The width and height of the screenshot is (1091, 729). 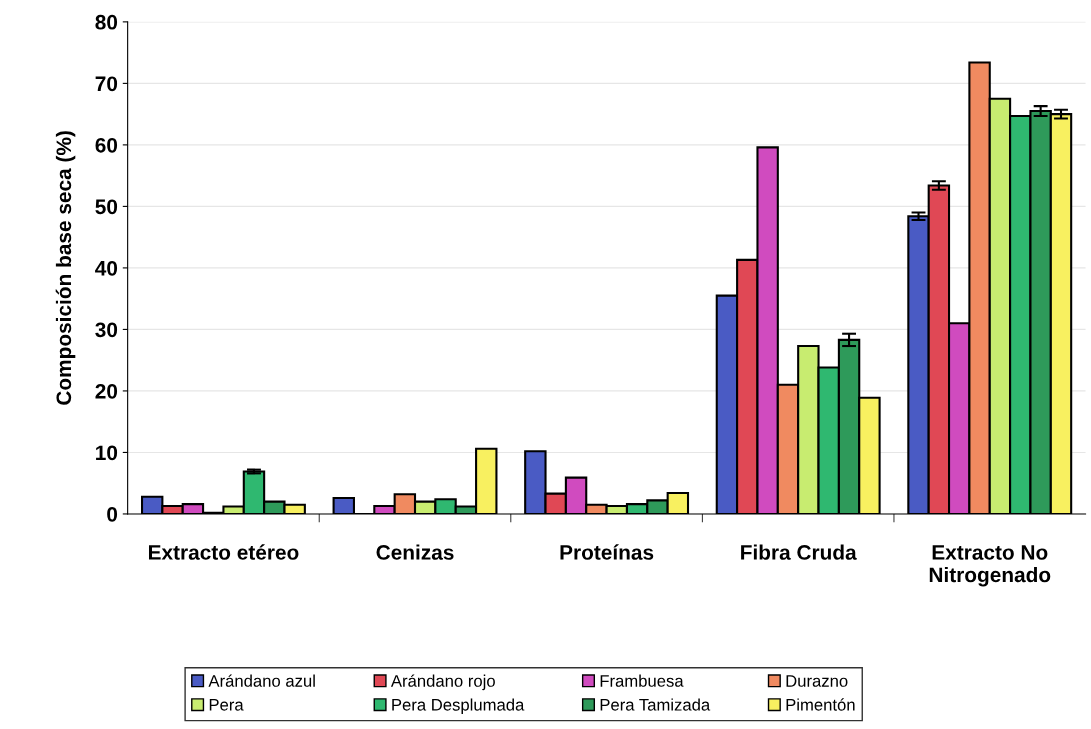 What do you see at coordinates (458, 706) in the screenshot?
I see `legend-label: Pera Desplumada` at bounding box center [458, 706].